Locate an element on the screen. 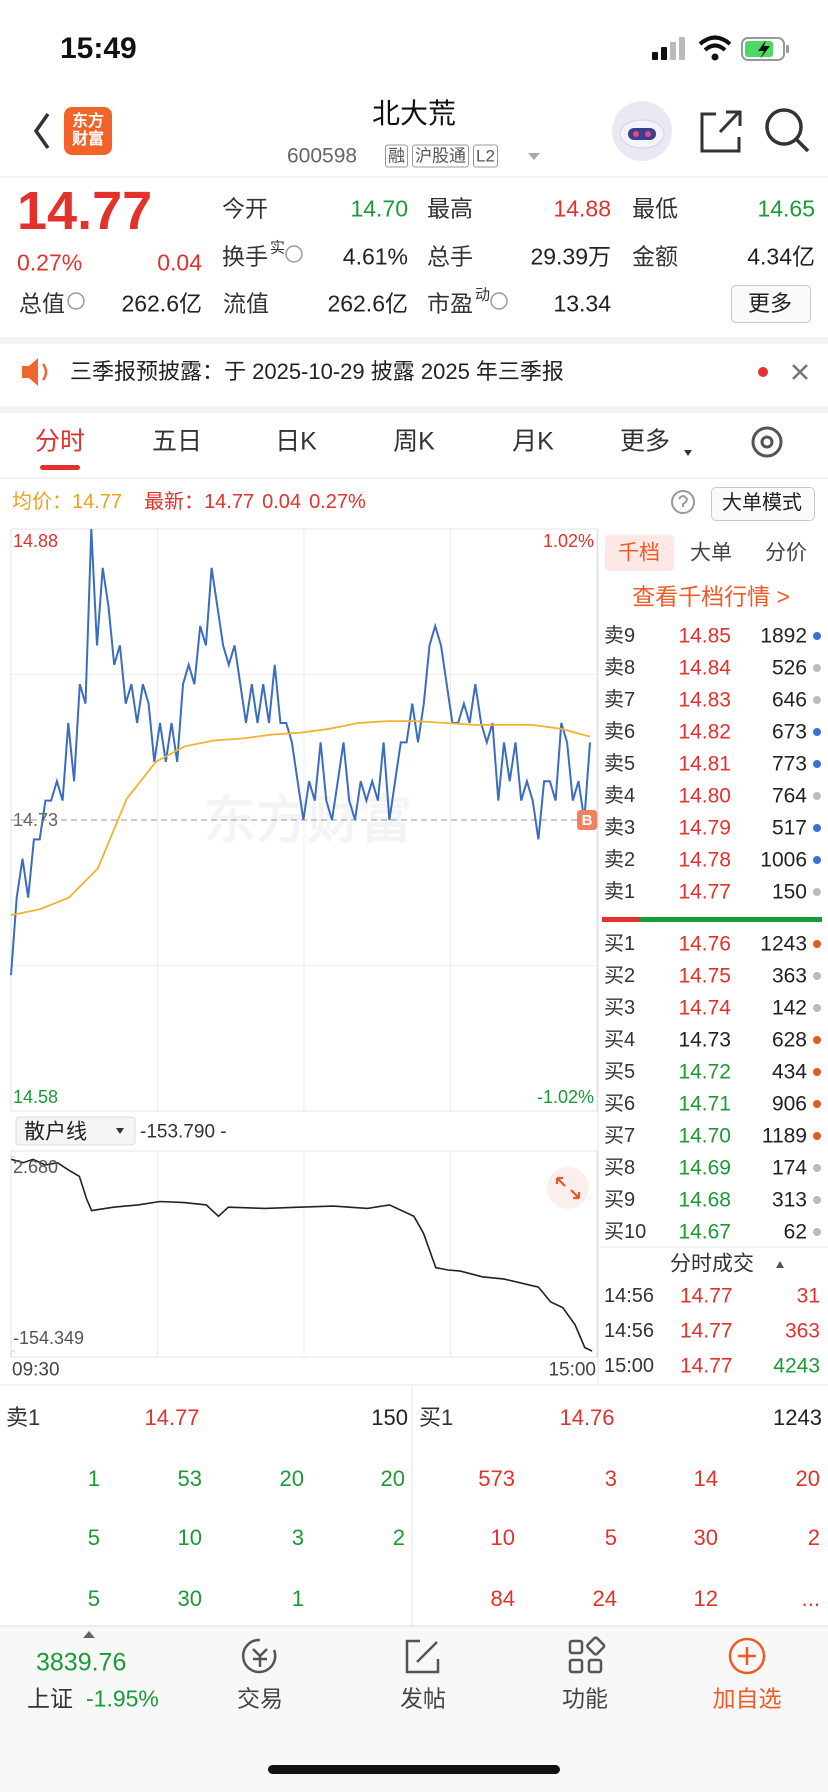 This screenshot has width=828, height=1792. back-icon is located at coordinates (41, 131).